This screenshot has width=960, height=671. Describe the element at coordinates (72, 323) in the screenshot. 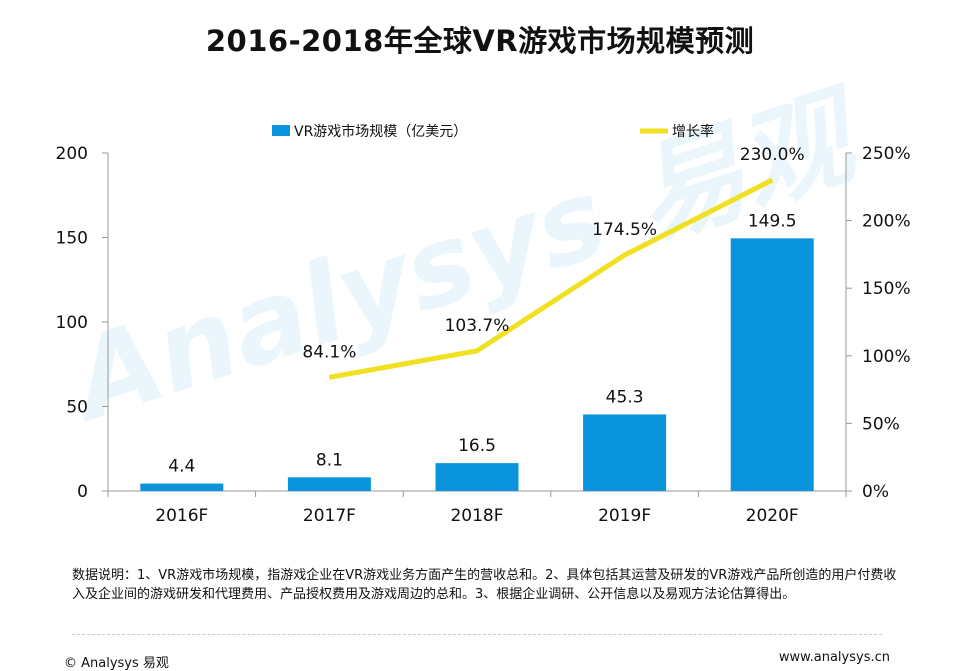

I see `left-tick-label: 100` at that location.